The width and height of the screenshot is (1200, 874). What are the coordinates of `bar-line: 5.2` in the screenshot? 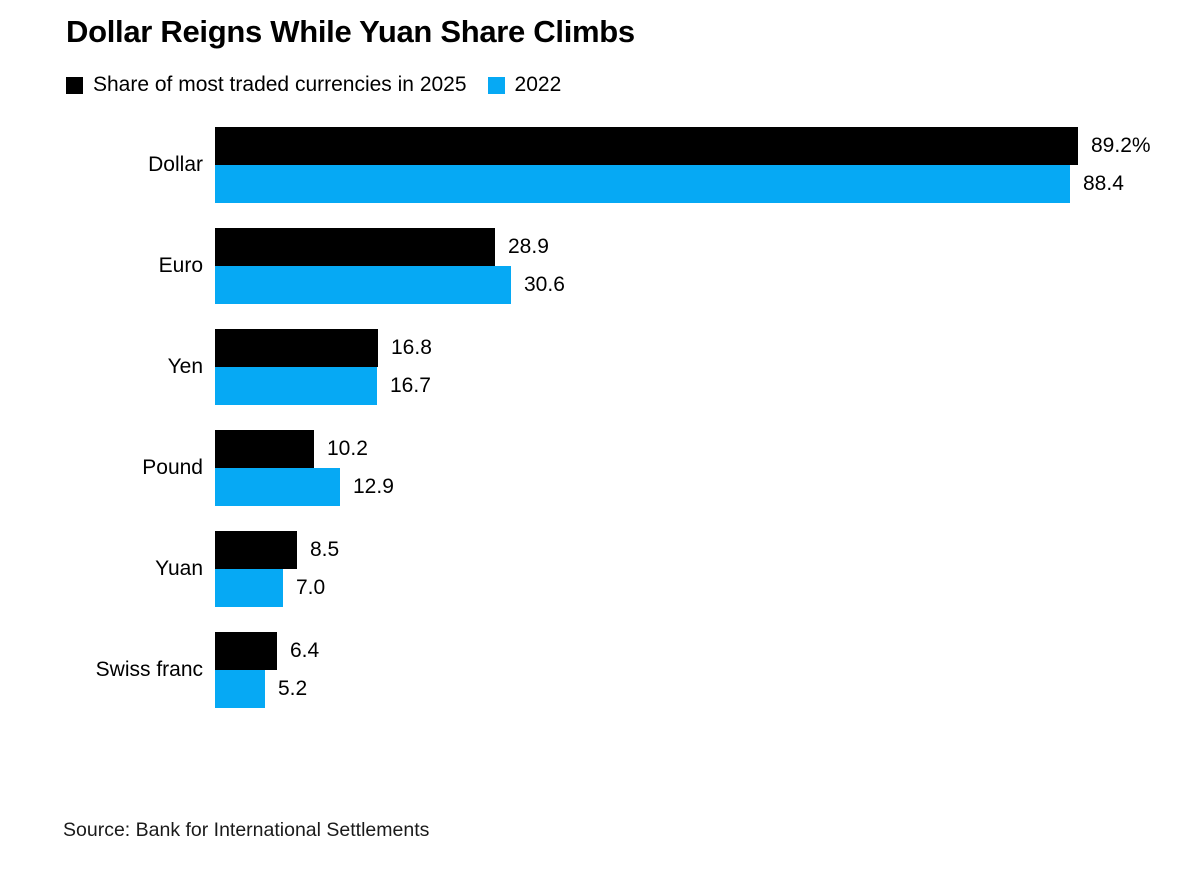 It's located at (267, 689).